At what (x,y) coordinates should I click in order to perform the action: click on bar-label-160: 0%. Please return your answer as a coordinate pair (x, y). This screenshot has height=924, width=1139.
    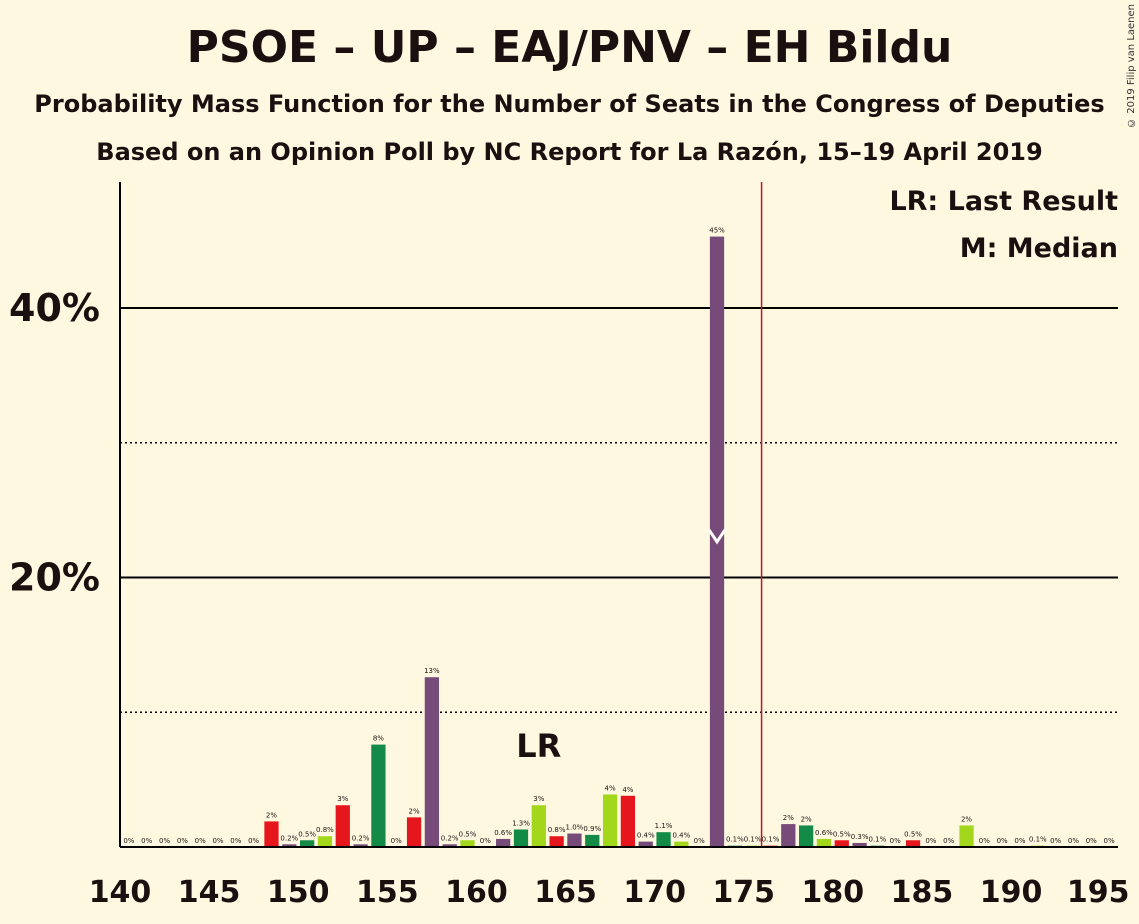
    Looking at the image, I should click on (485, 841).